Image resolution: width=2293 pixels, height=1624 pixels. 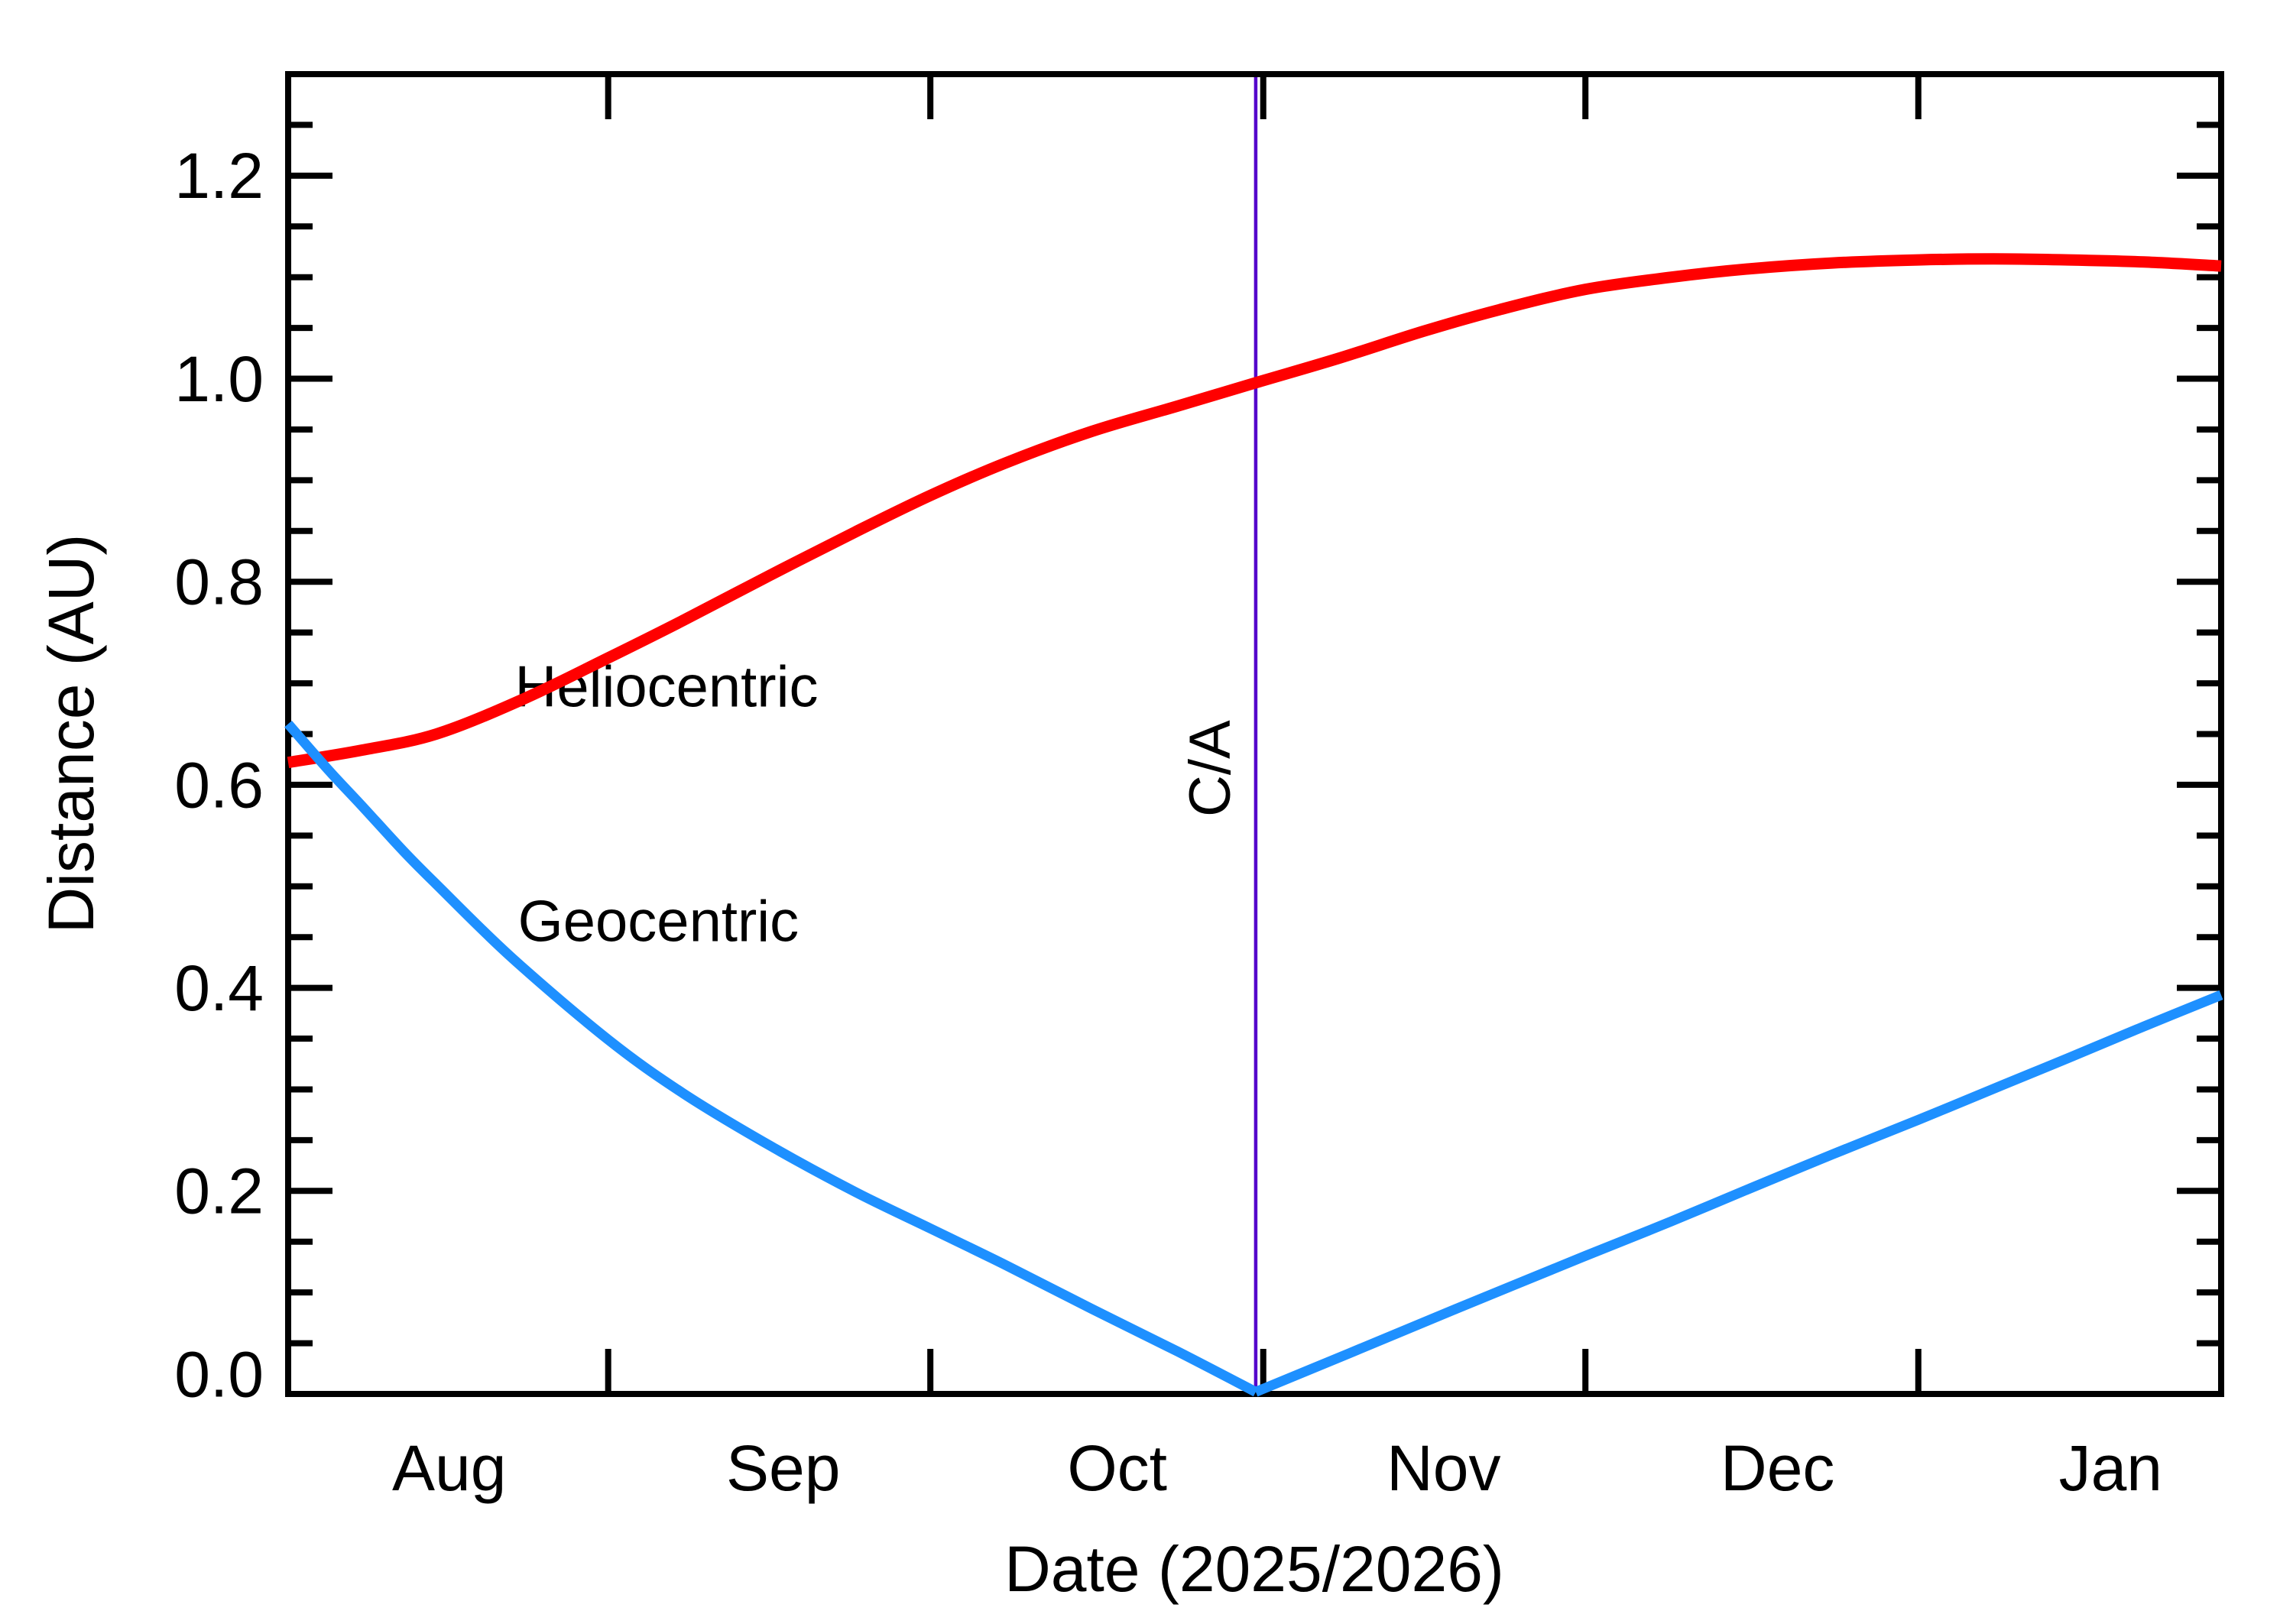 I want to click on y-tick-label: 1.0, so click(x=219, y=379).